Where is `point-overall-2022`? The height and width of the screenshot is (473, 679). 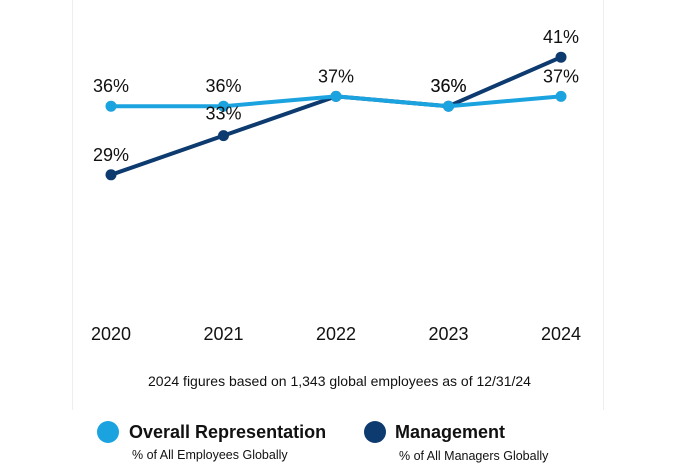
point-overall-2022 is located at coordinates (336, 96).